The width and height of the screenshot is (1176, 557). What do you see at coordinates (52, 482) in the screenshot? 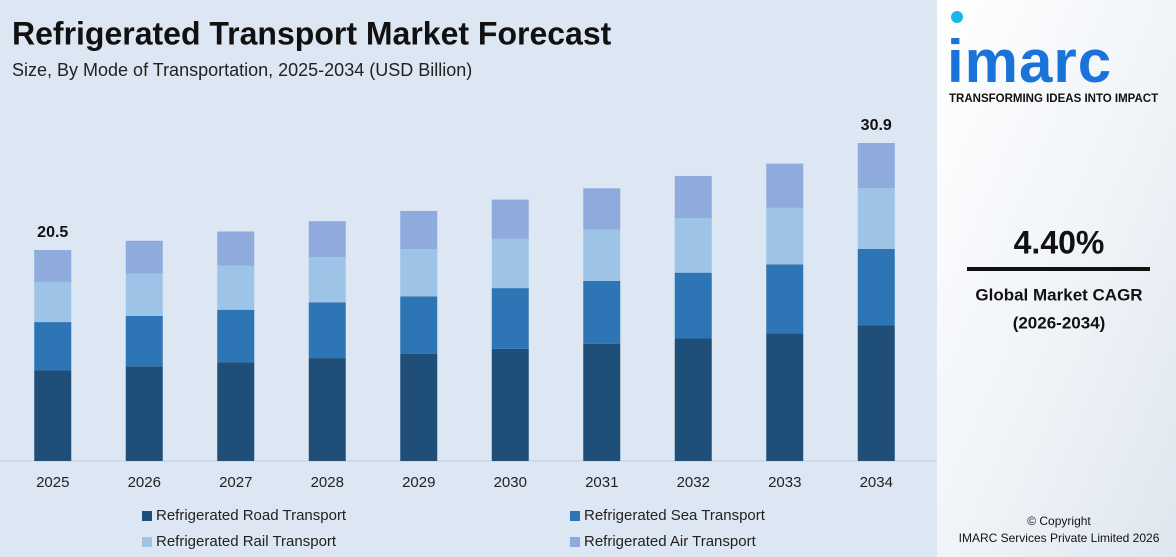
I see `x-tick-label: 2025` at bounding box center [52, 482].